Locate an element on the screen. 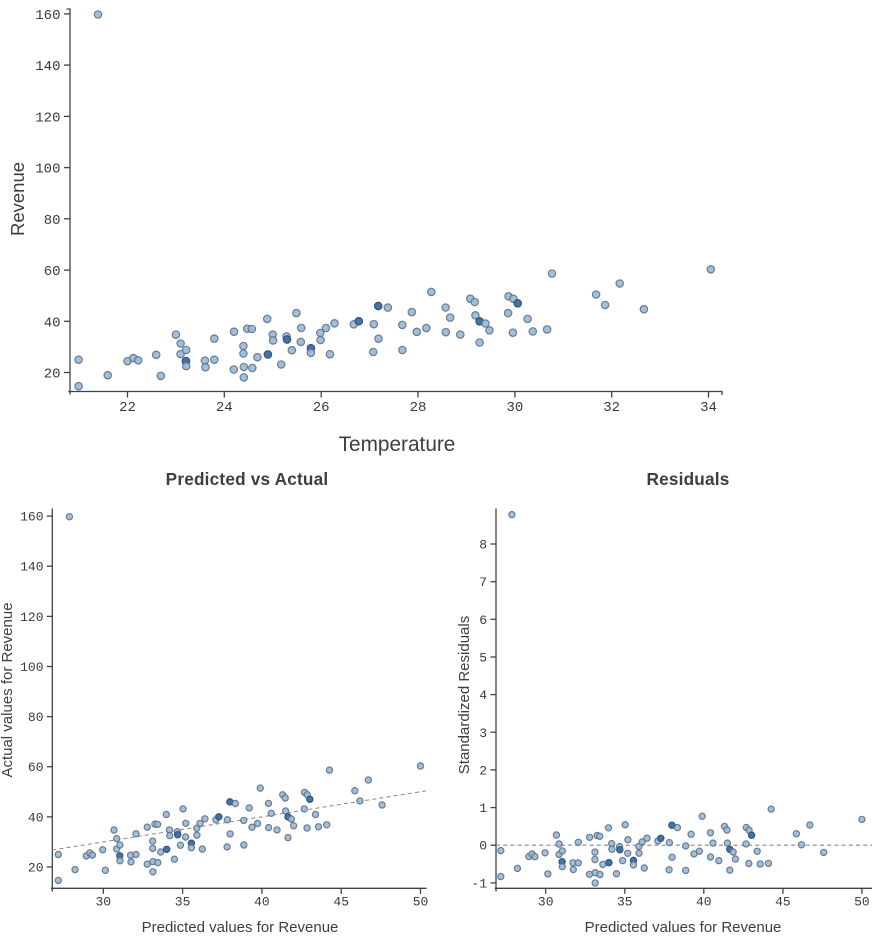 The image size is (887, 951). svg-text: 26 is located at coordinates (321, 408).